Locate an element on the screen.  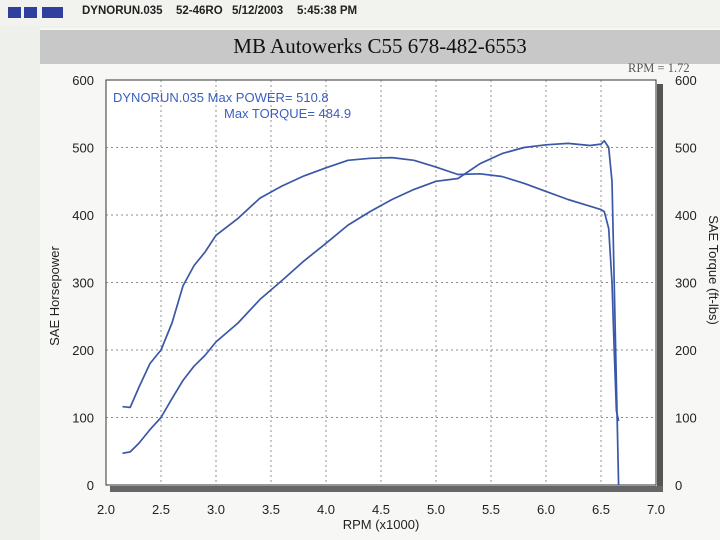
x-tick-label: 5.5 is located at coordinates (491, 509).